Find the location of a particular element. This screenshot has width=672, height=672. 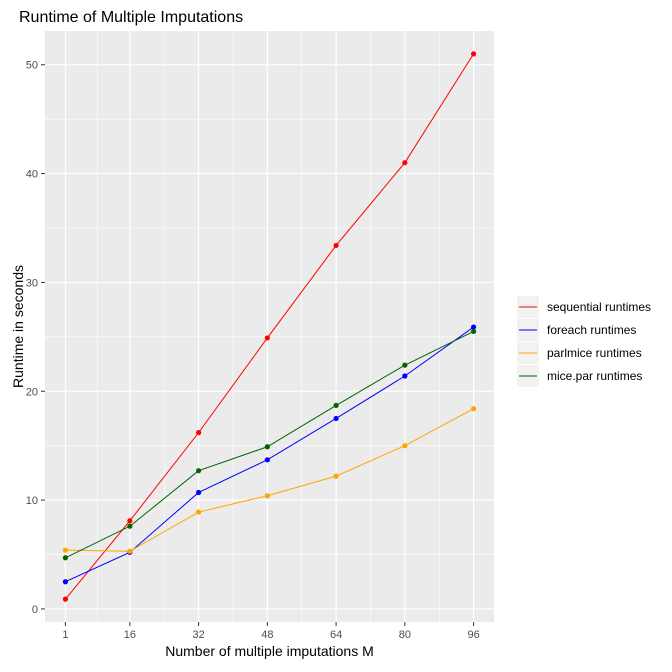

y-tick-label: 10 is located at coordinates (32, 501).